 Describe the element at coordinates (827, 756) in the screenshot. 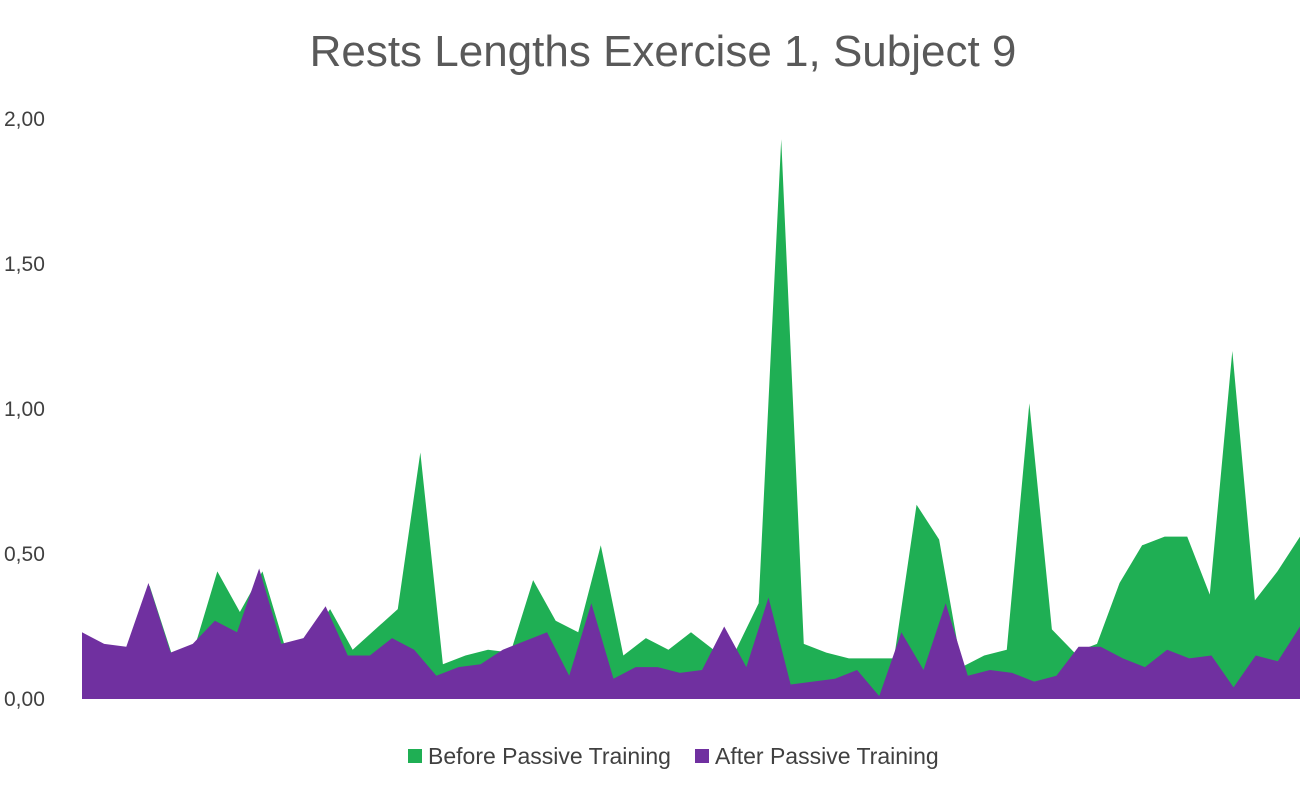

I see `legend-label: After Passive Training` at that location.